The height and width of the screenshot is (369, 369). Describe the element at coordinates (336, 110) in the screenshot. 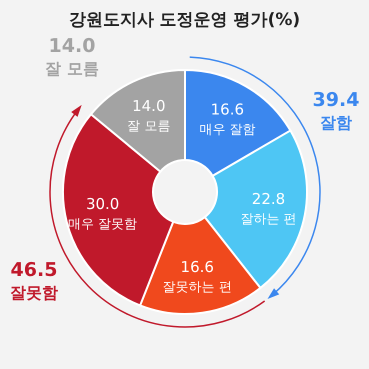

I see `text: 39.4 잘함` at that location.